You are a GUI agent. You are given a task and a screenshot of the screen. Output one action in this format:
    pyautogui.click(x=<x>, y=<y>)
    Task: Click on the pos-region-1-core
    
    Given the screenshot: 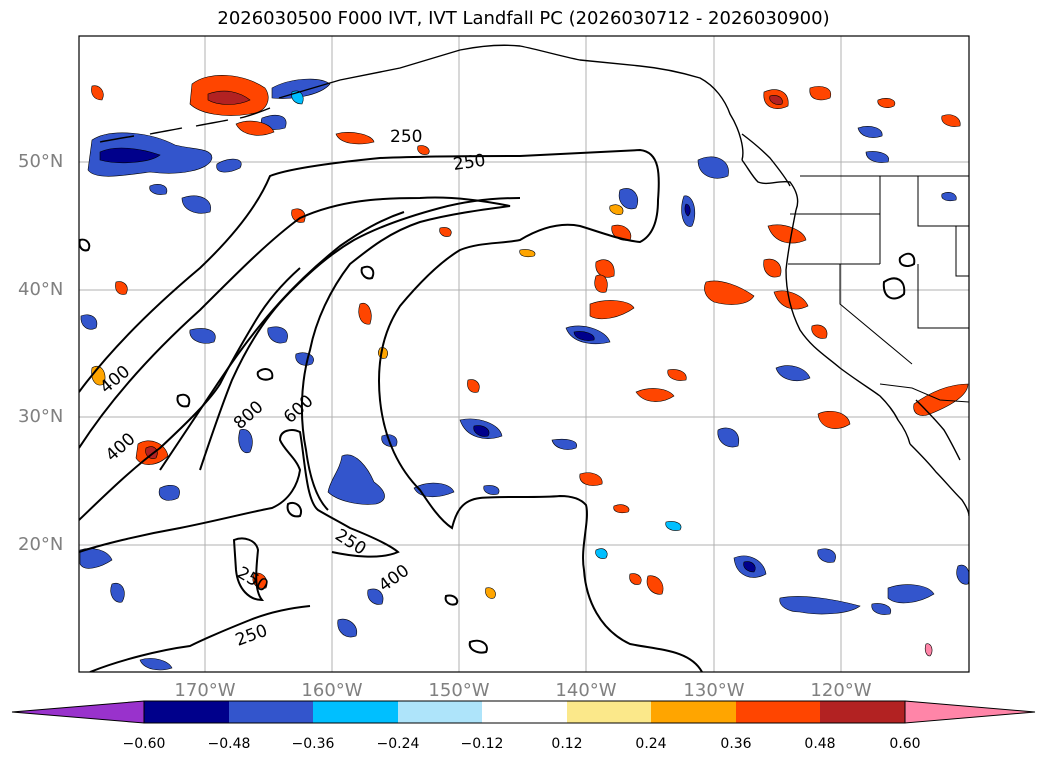 What is the action you would take?
    pyautogui.click(x=229, y=97)
    